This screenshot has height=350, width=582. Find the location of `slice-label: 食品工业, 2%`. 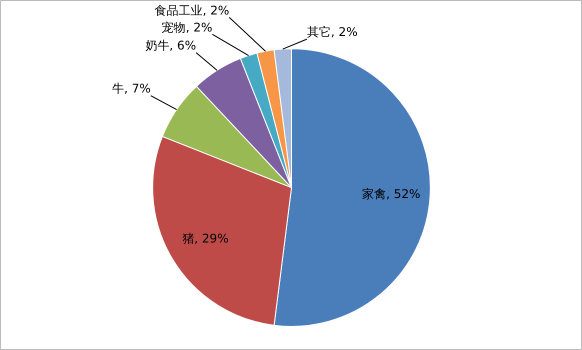

slice-label: 食品工业, 2% is located at coordinates (192, 10).